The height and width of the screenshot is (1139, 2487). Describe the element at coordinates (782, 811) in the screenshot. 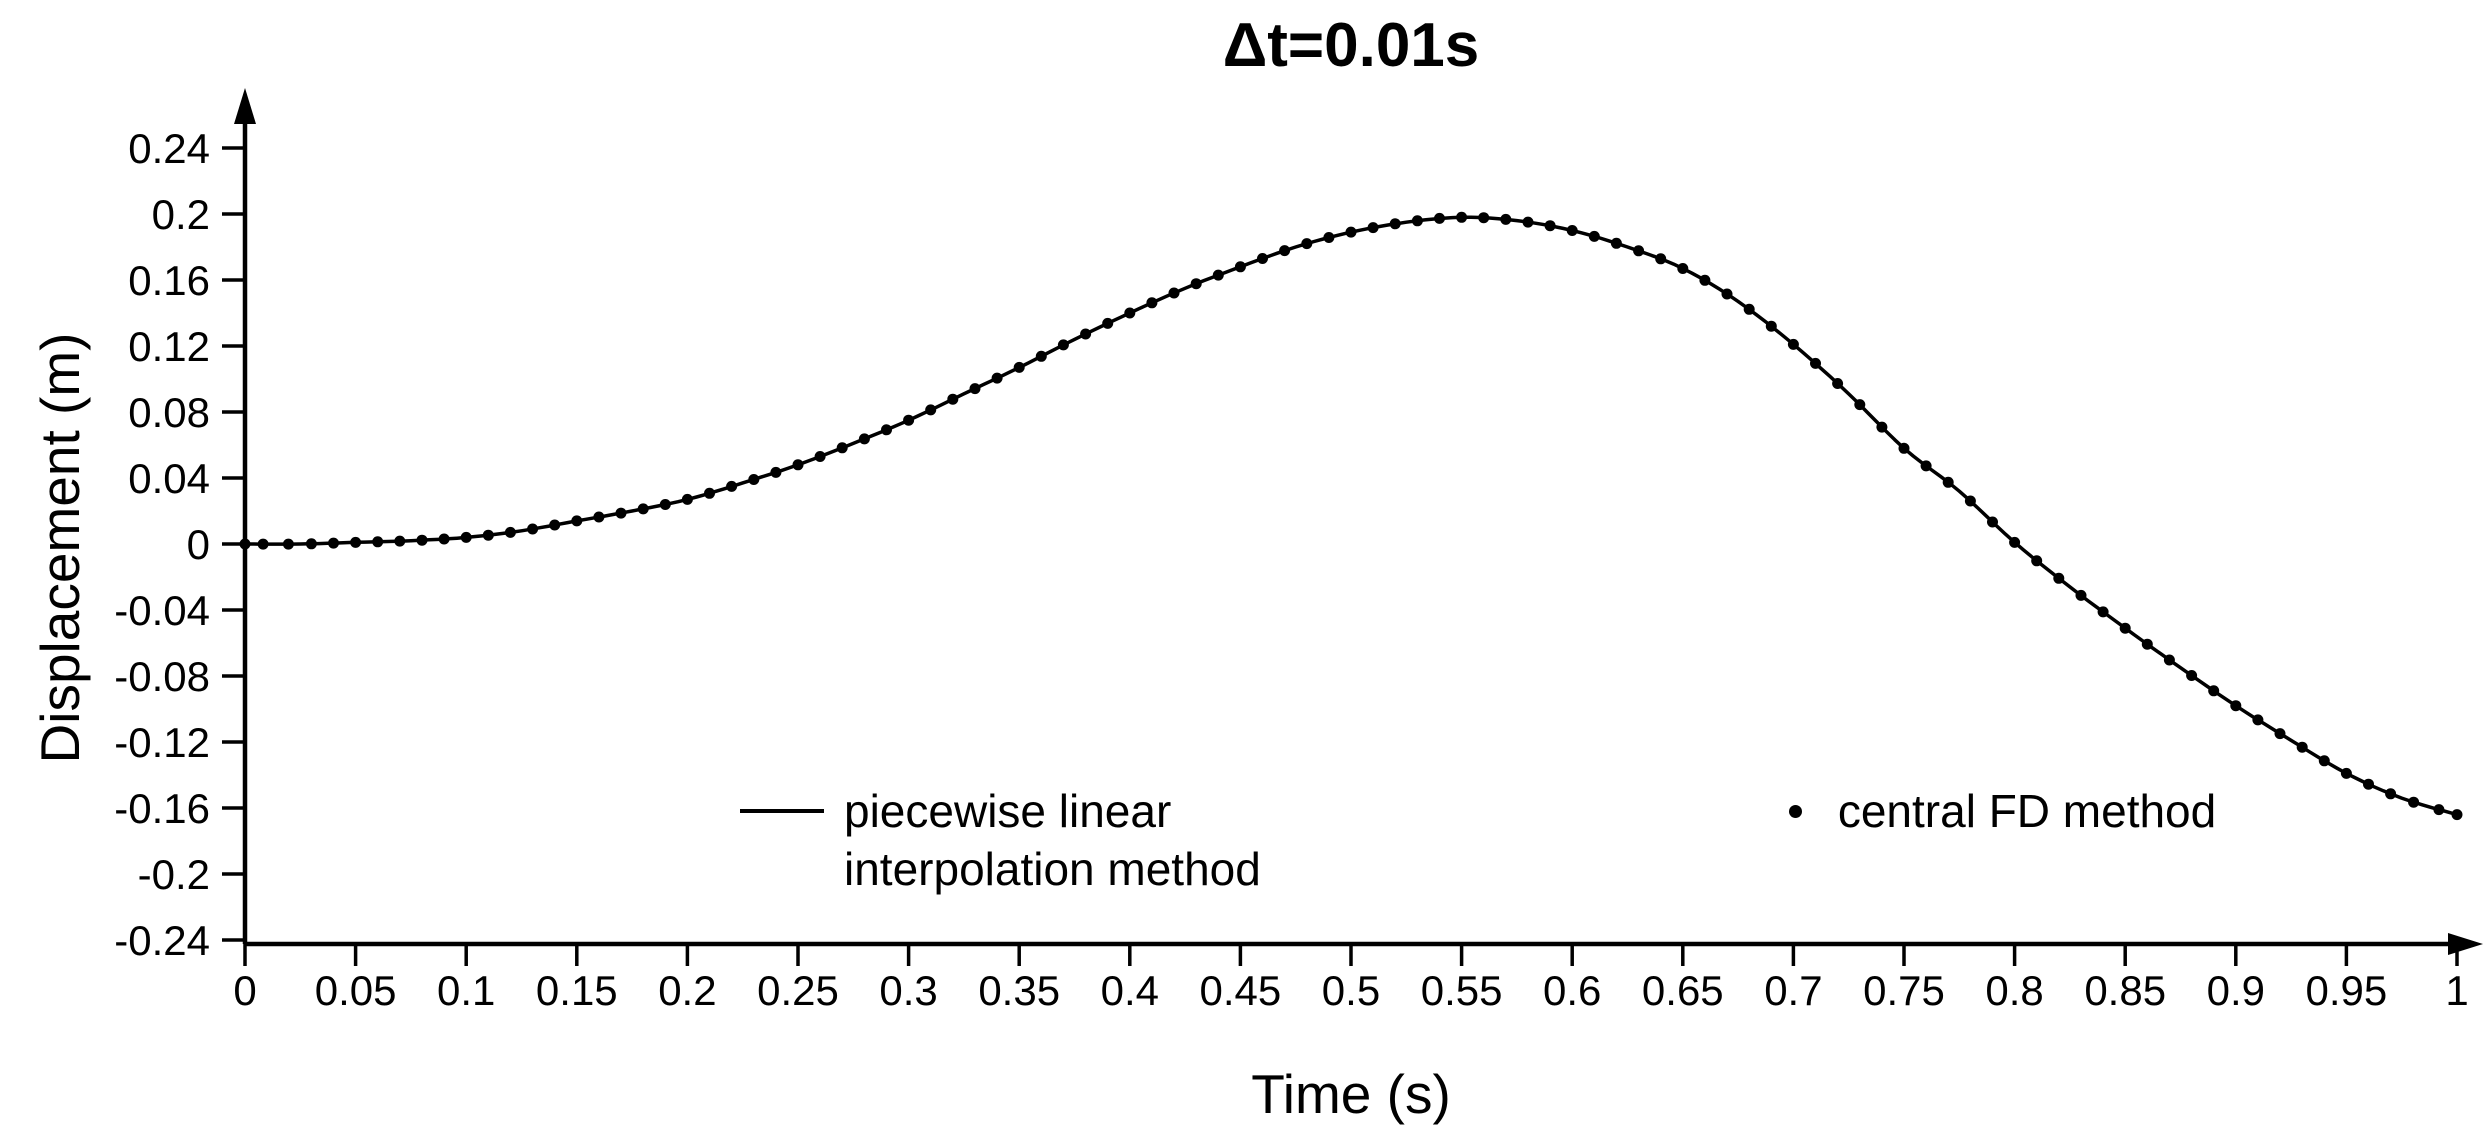

I see `line-sample-icon` at that location.